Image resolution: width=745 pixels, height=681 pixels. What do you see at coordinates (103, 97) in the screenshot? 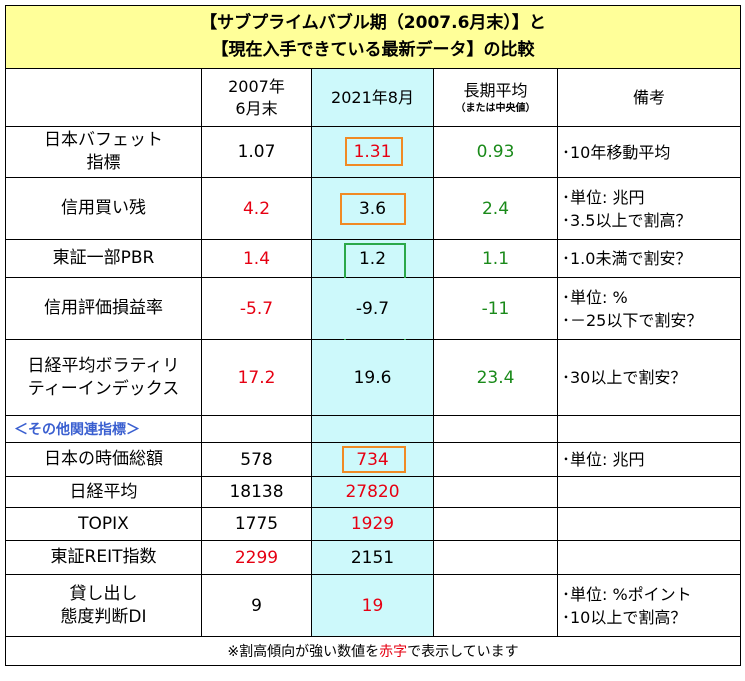
I see `header-label-cell` at bounding box center [103, 97].